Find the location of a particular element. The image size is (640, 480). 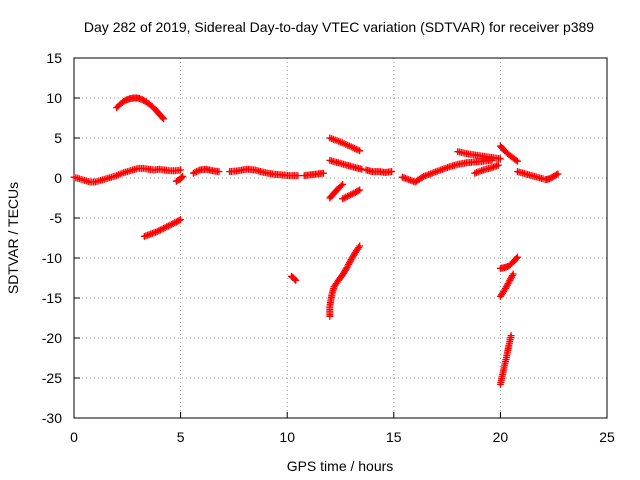

series-arc-c is located at coordinates (179, 178).